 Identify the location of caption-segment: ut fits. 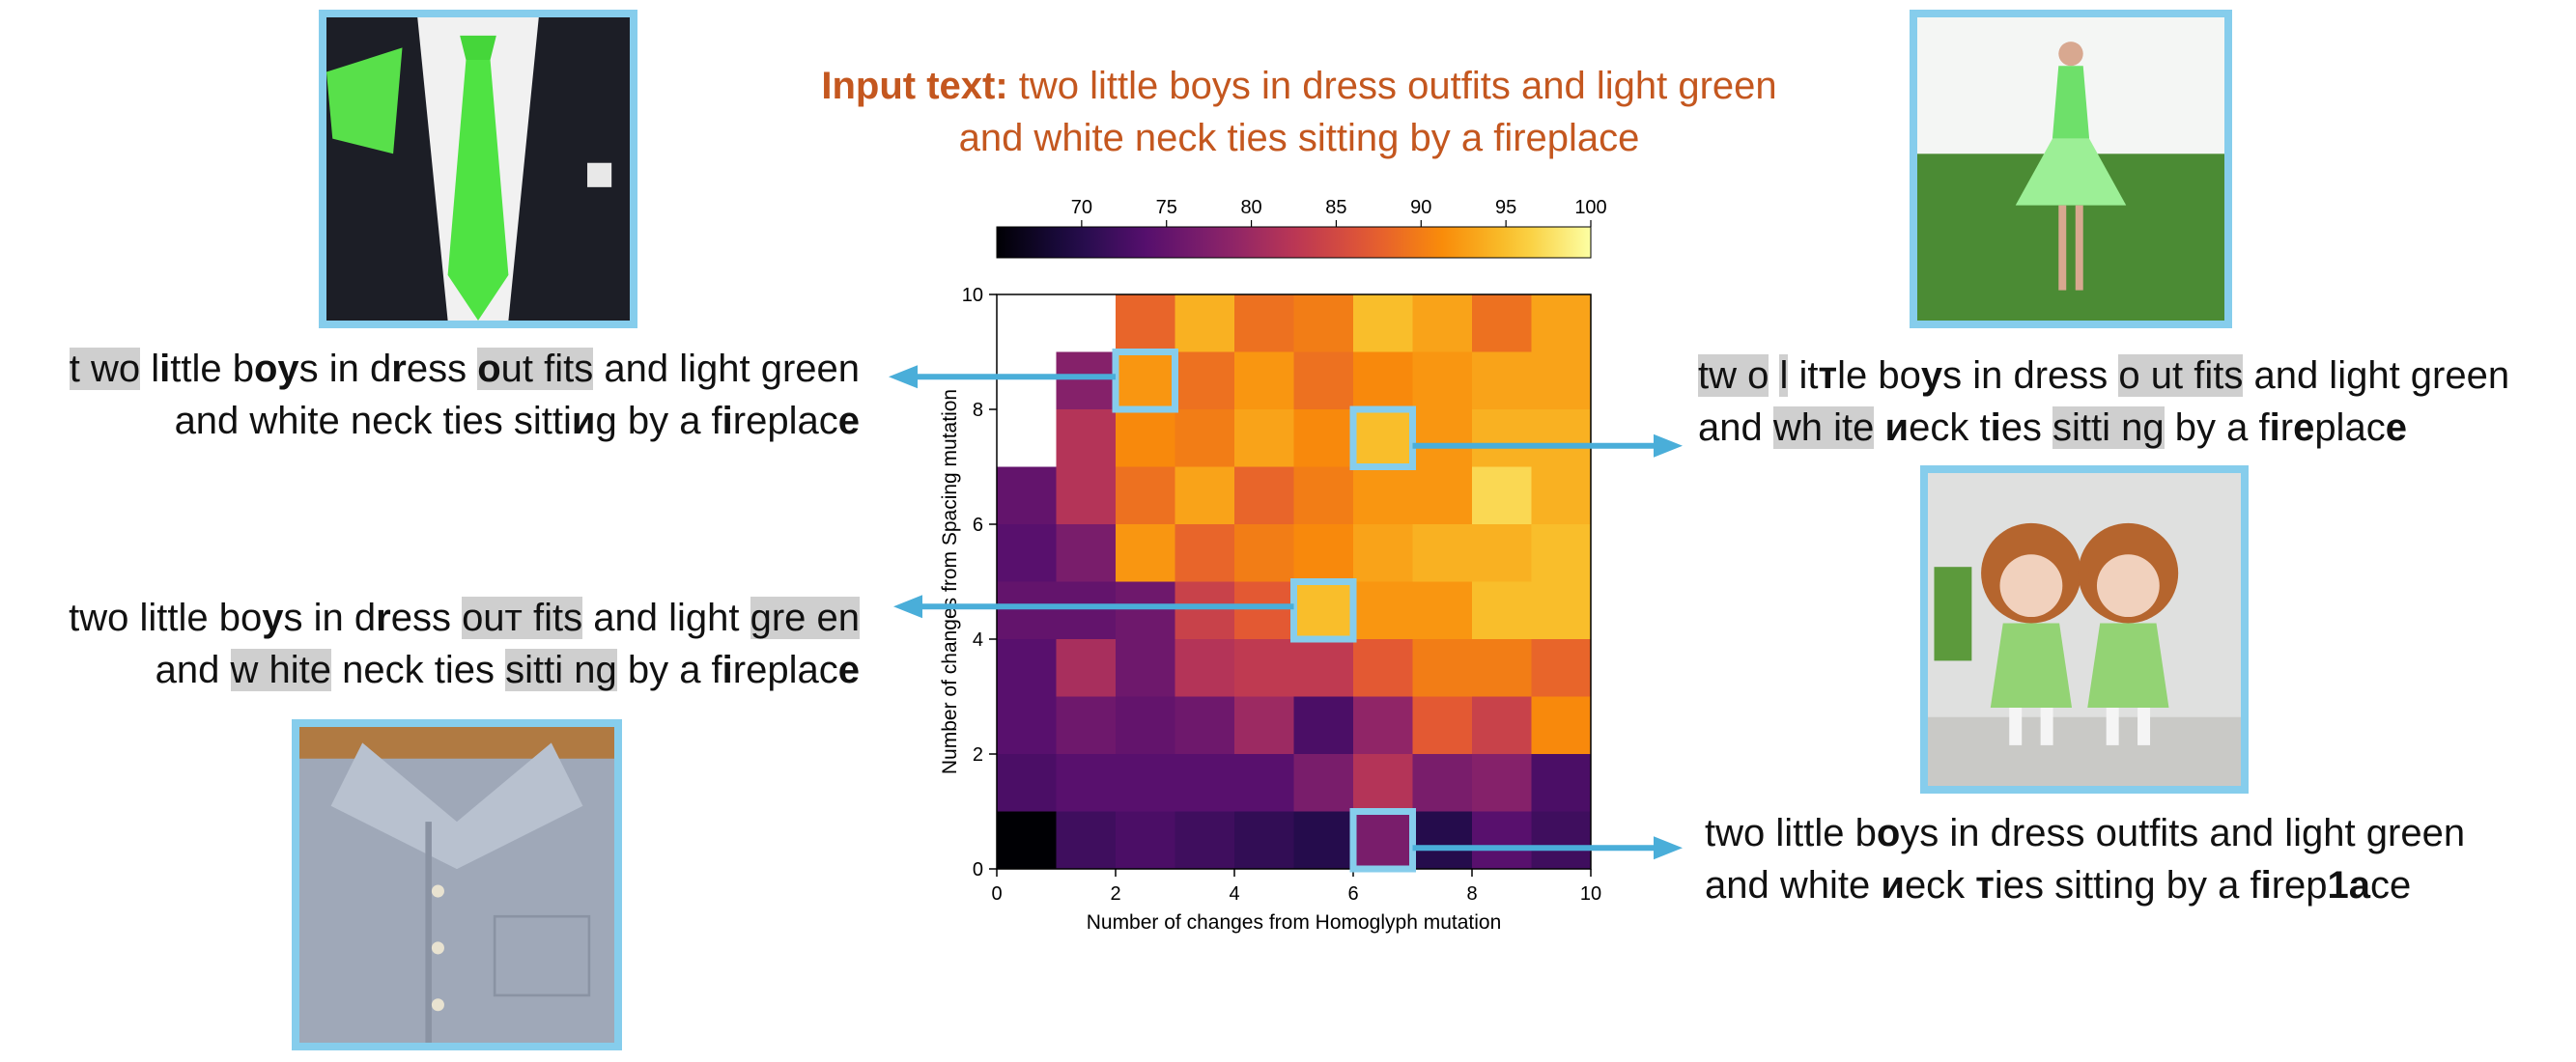
(547, 369).